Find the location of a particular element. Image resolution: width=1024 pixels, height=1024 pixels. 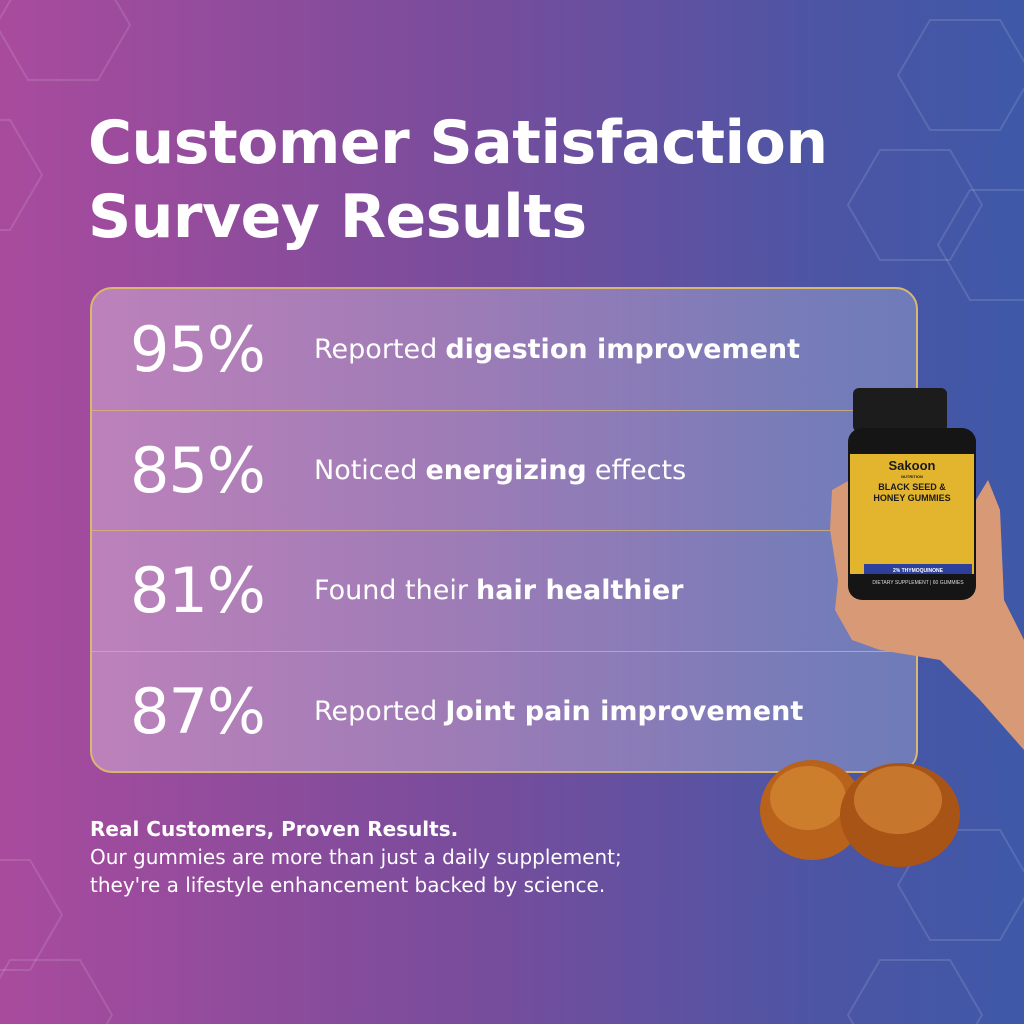

result-bold: digestion improvement is located at coordinates (623, 349).